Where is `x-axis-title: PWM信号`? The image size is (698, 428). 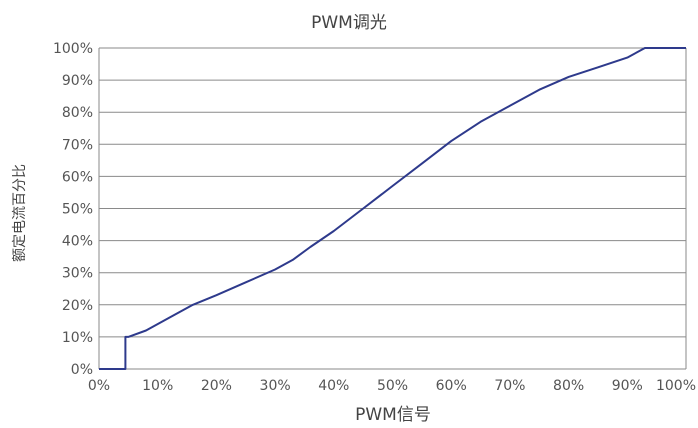
x-axis-title: PWM信号 is located at coordinates (393, 415).